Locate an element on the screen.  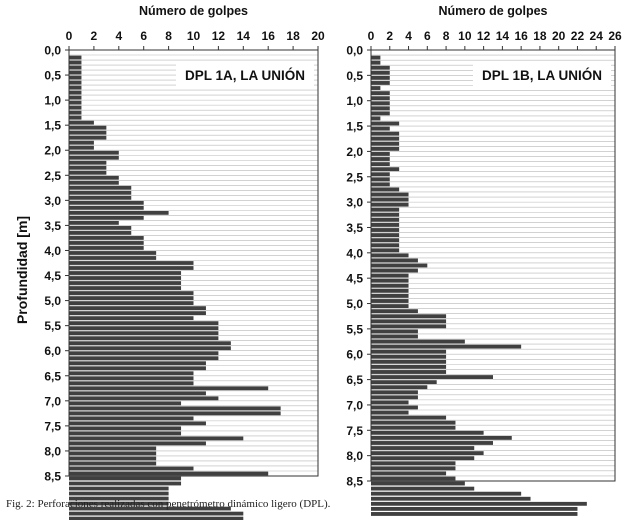
y-tick-label: 0,0 is located at coordinates (52, 51).